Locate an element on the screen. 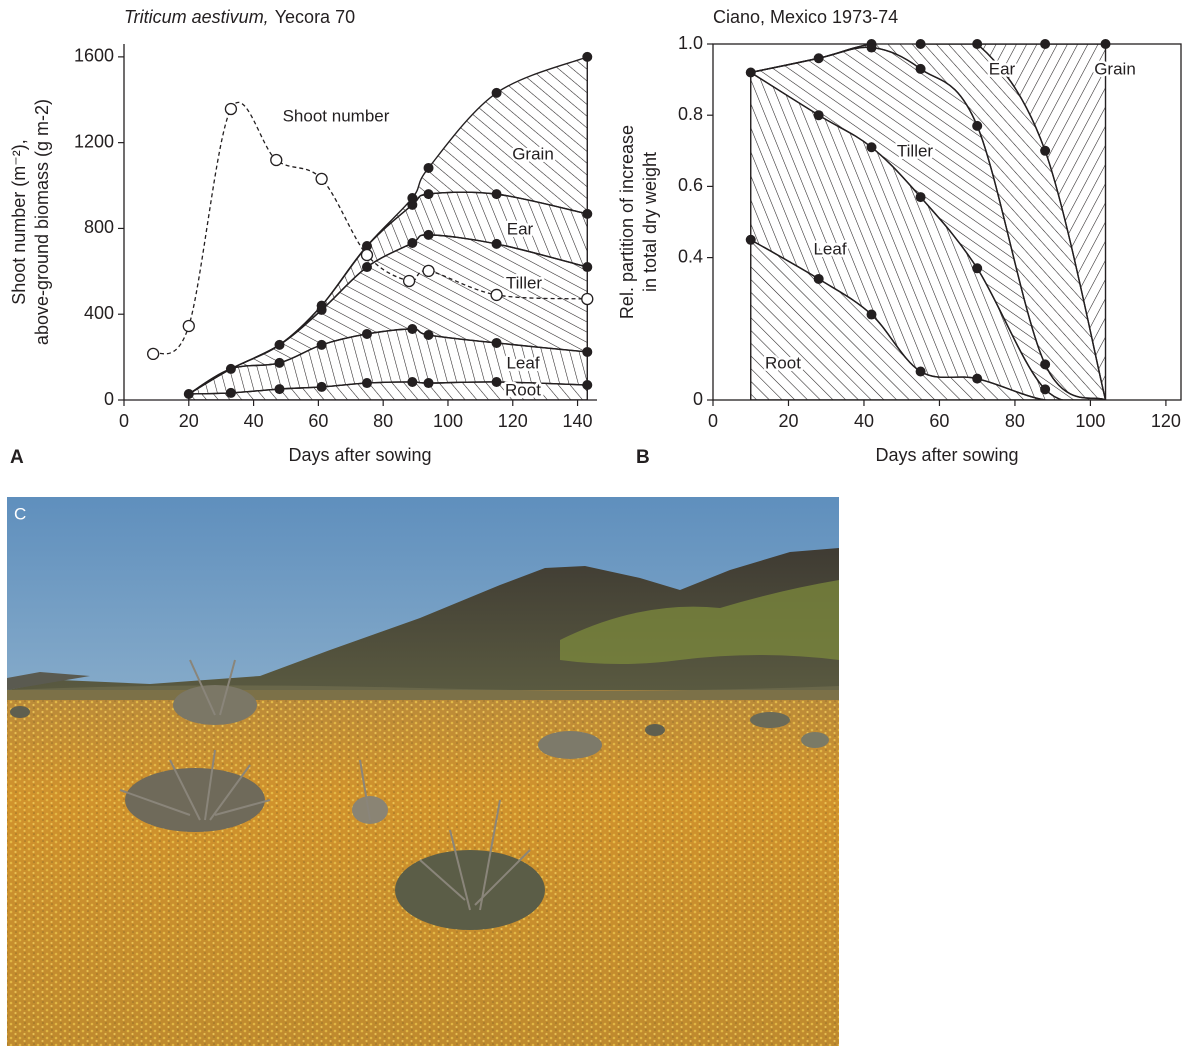 The image size is (1199, 1046). y-tick-label: 0 is located at coordinates (109, 399).